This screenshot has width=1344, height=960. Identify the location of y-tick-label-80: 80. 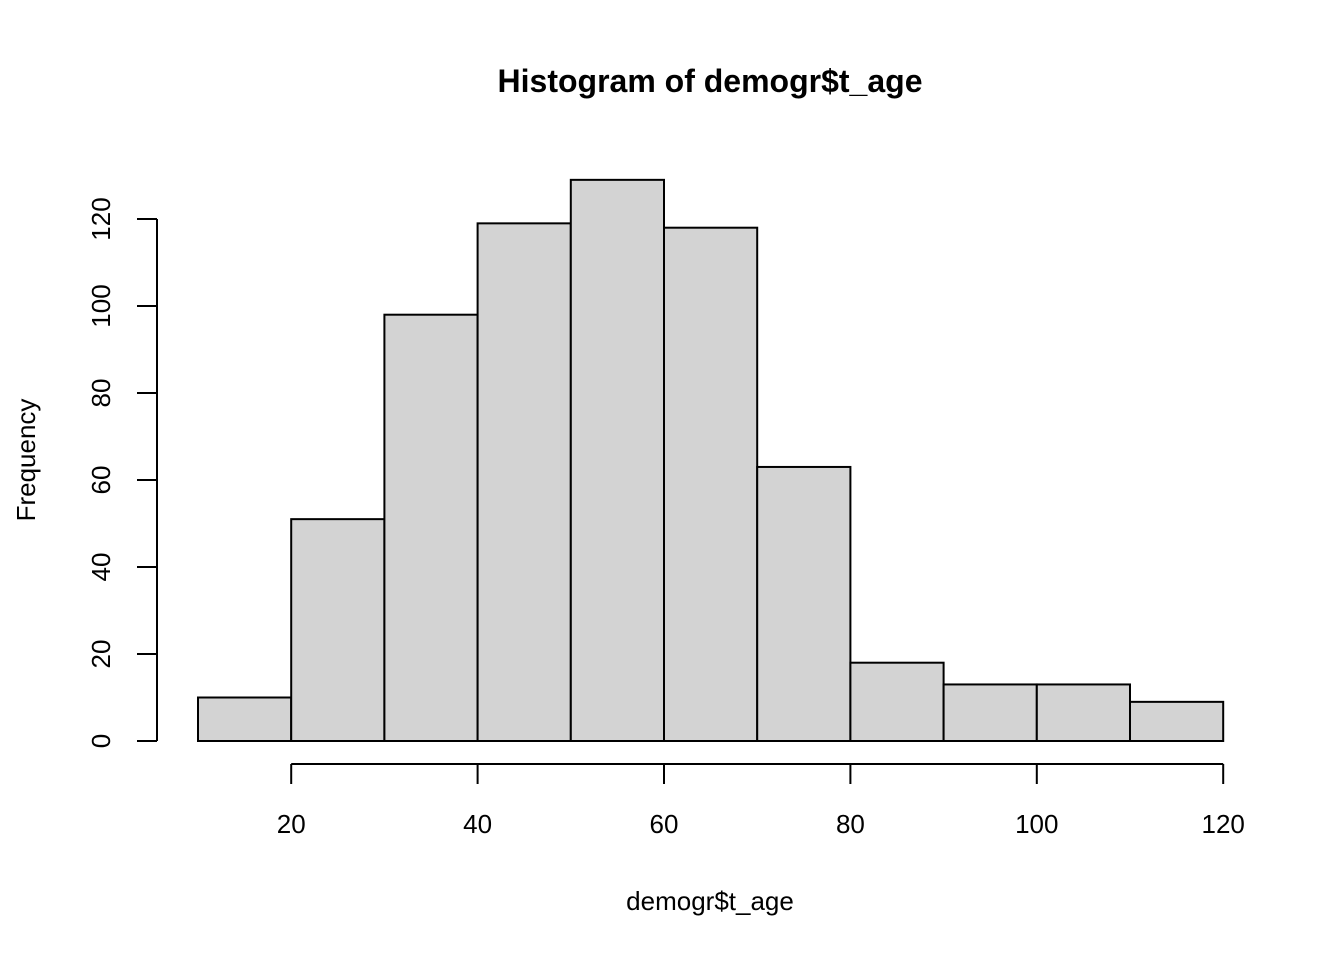
(101, 393).